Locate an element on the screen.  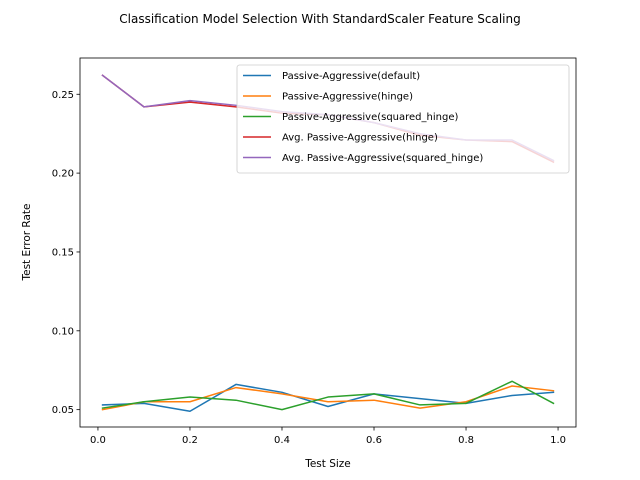
legend-frame is located at coordinates (403, 119).